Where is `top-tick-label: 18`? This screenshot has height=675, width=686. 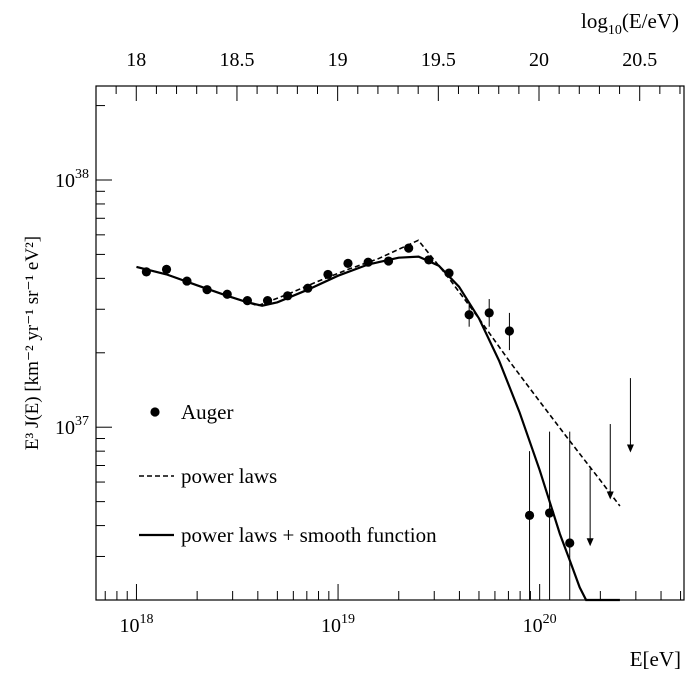
top-tick-label: 18 is located at coordinates (136, 60).